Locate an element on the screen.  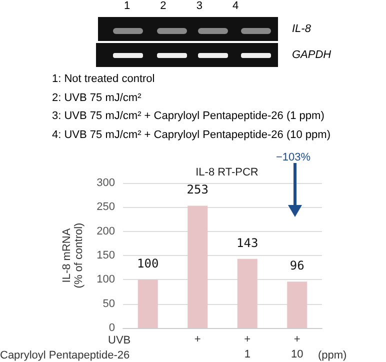
text: GAPDH is located at coordinates (312, 55).